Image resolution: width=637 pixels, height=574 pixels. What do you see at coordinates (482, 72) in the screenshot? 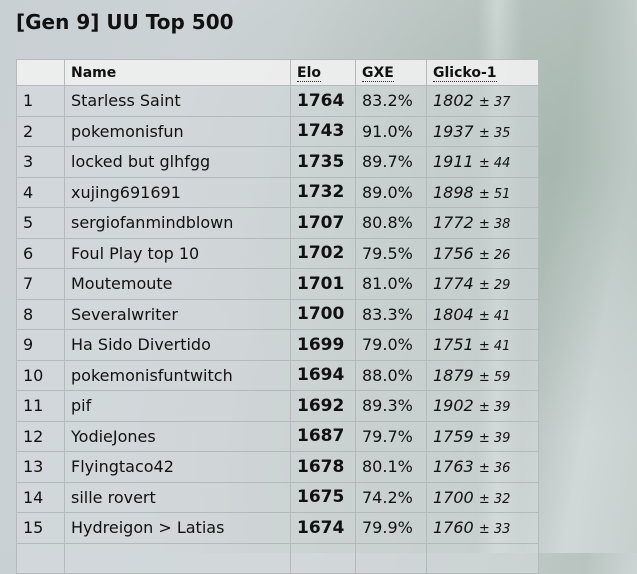
I see `header-glicko-sort: Glicko-1` at bounding box center [482, 72].